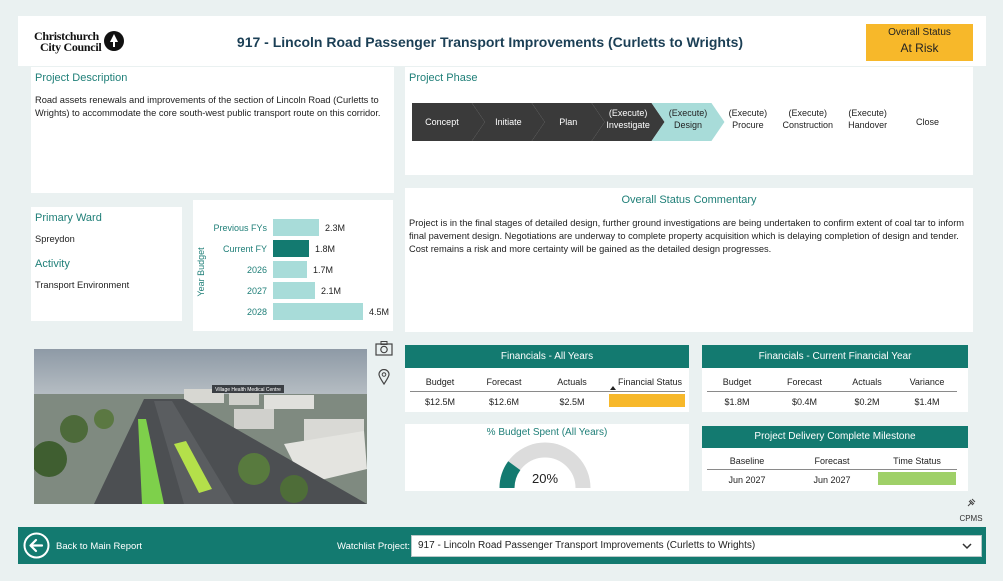  I want to click on watchlist-label: Watchlist Project:, so click(374, 546).